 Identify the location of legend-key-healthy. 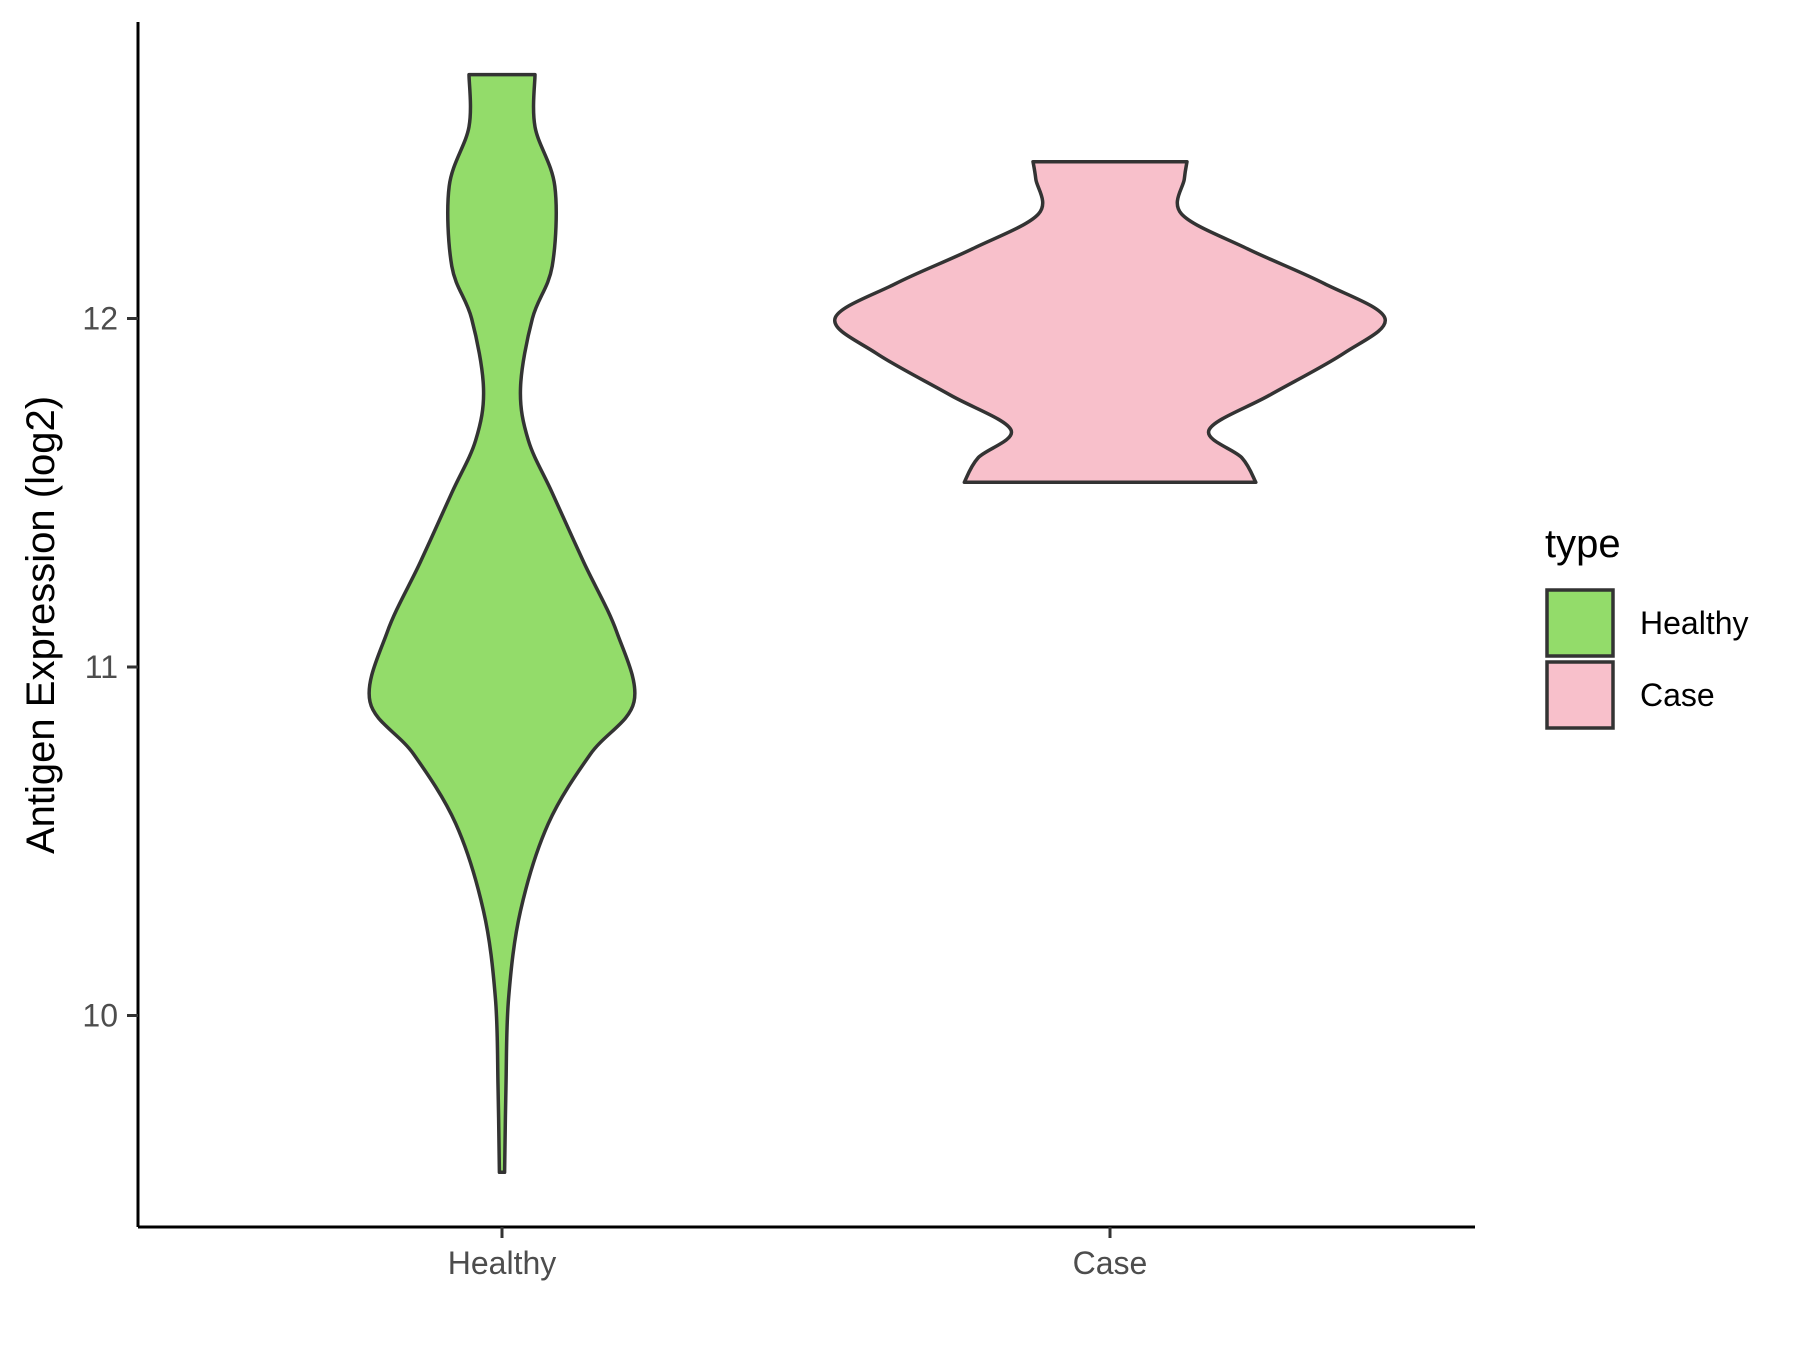
(1580, 623).